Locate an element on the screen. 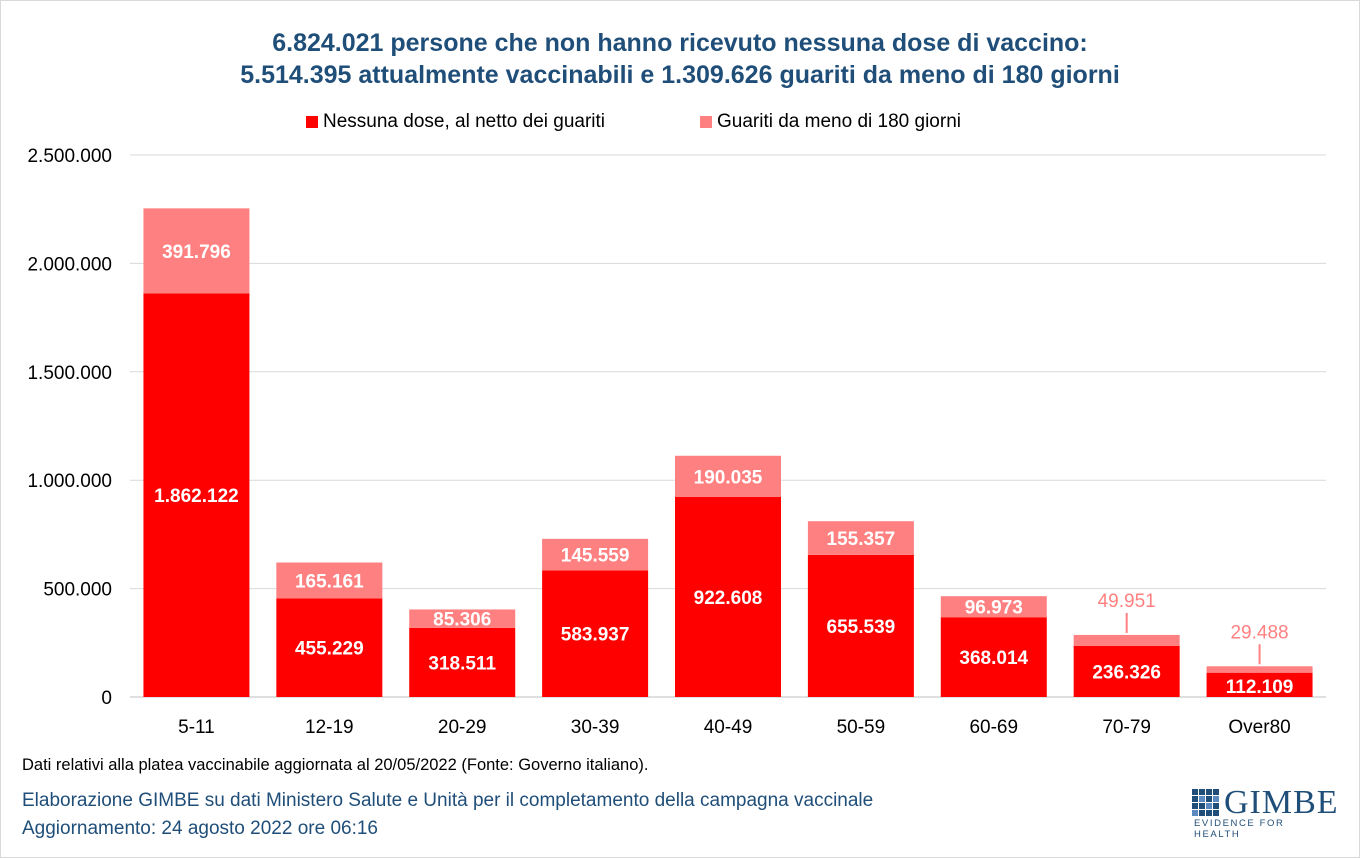 The image size is (1360, 858). x-tick-label: 50-59 is located at coordinates (861, 727).